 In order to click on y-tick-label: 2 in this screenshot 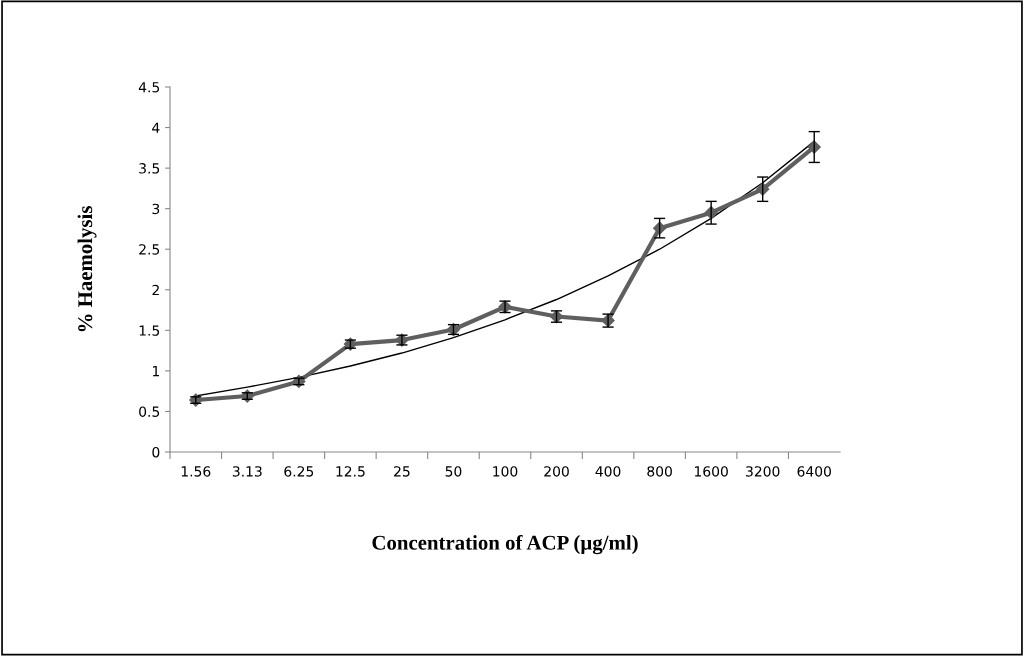, I will do `click(155, 290)`.